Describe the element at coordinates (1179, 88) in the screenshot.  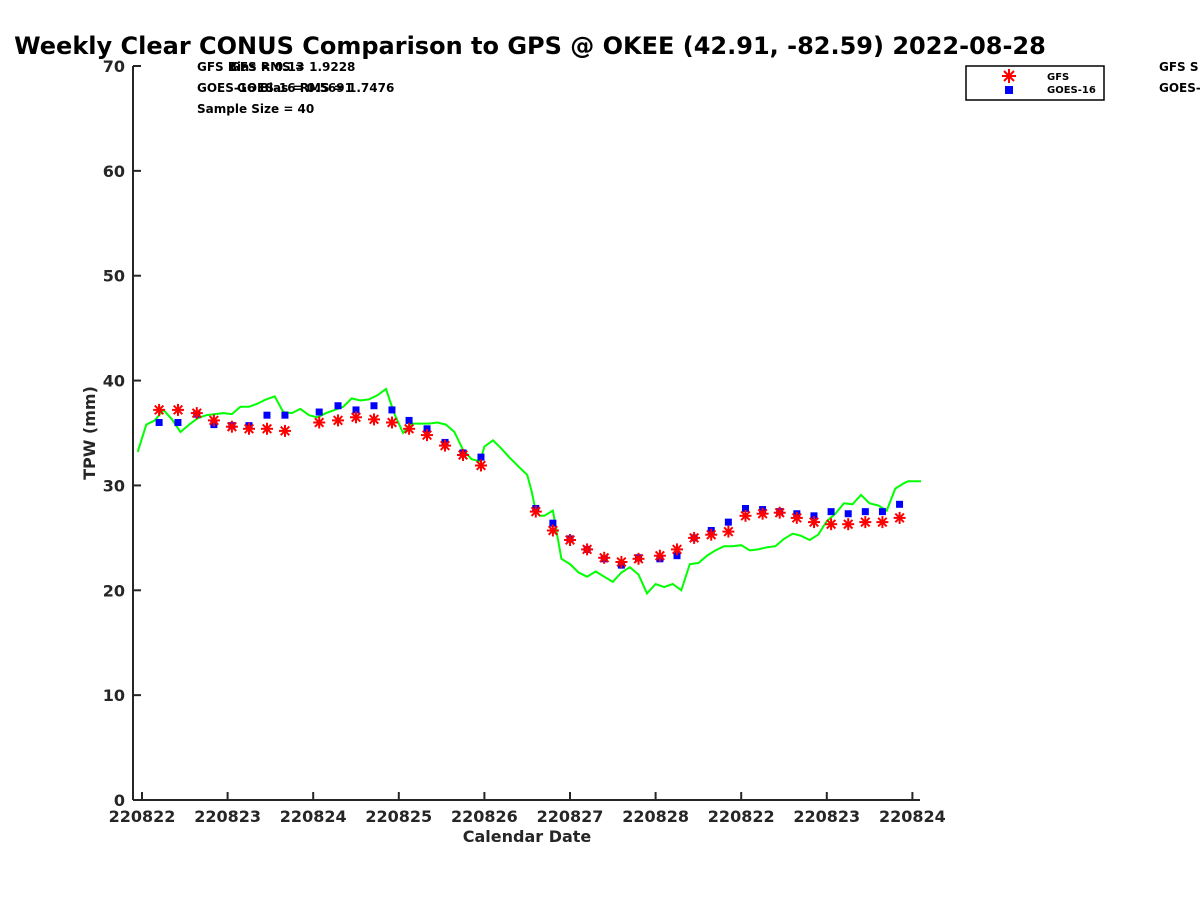
I see `right-label-goes: GOES-` at that location.